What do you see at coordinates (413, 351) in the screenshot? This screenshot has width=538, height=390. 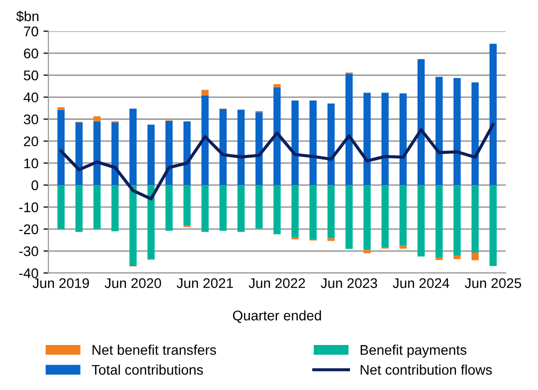 I see `legend-label: Benefit payments` at bounding box center [413, 351].